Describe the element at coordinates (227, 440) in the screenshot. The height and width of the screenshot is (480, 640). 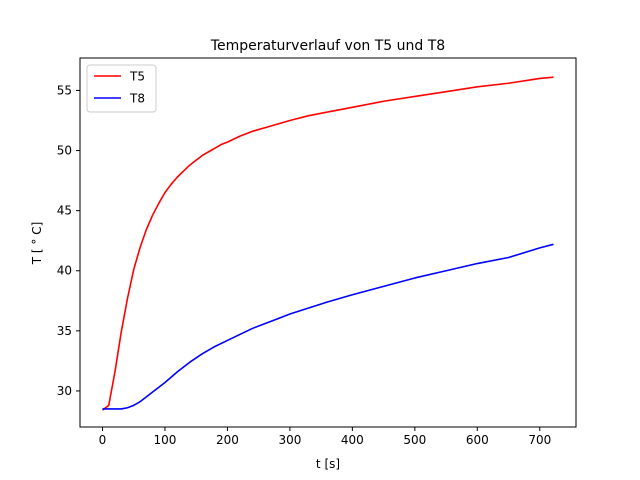
I see `x-tick-label: 200` at that location.